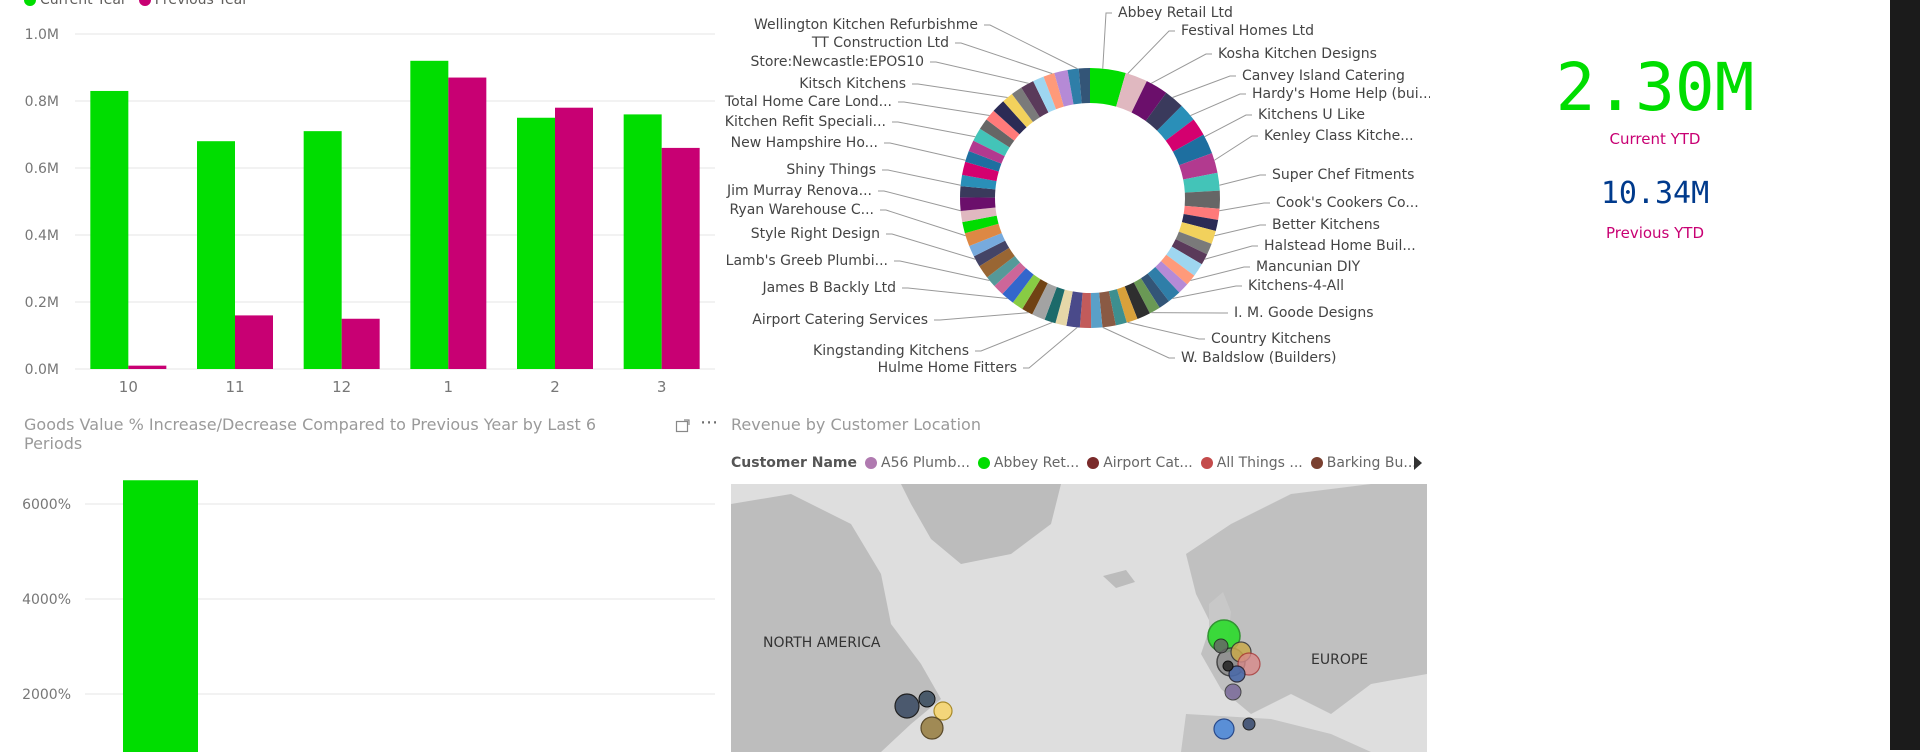 This screenshot has width=1920, height=752. What do you see at coordinates (1343, 175) in the screenshot?
I see `donut-label: Super Chef Fitments` at bounding box center [1343, 175].